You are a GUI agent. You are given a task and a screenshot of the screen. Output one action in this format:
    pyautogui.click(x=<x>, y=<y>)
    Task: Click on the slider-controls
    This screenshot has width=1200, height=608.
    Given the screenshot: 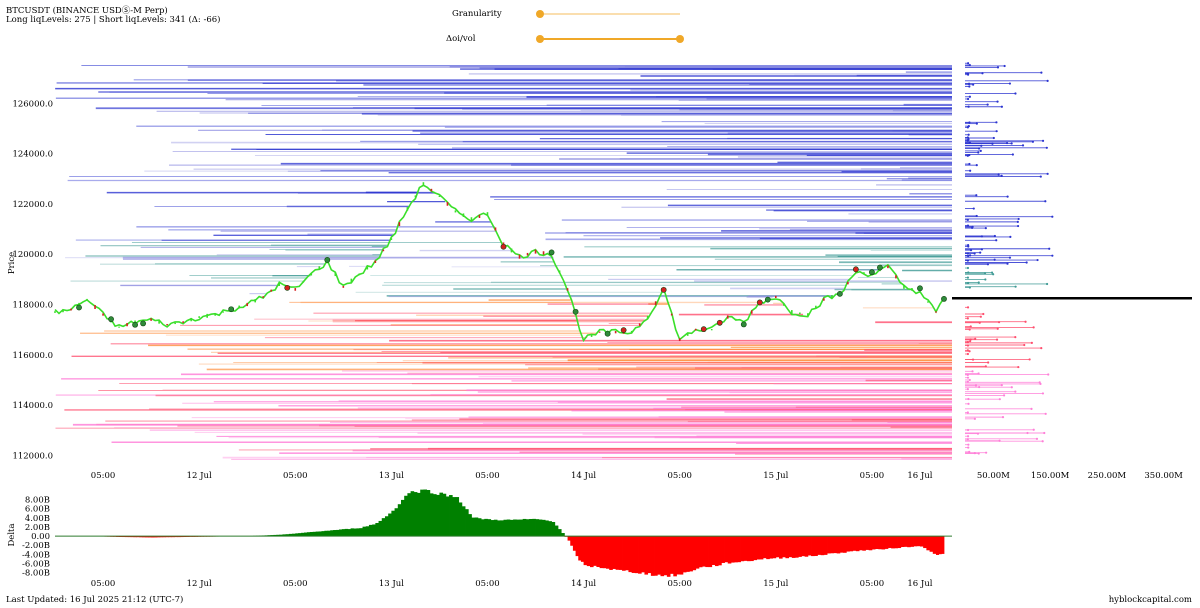 What is the action you would take?
    pyautogui.click(x=610, y=26)
    